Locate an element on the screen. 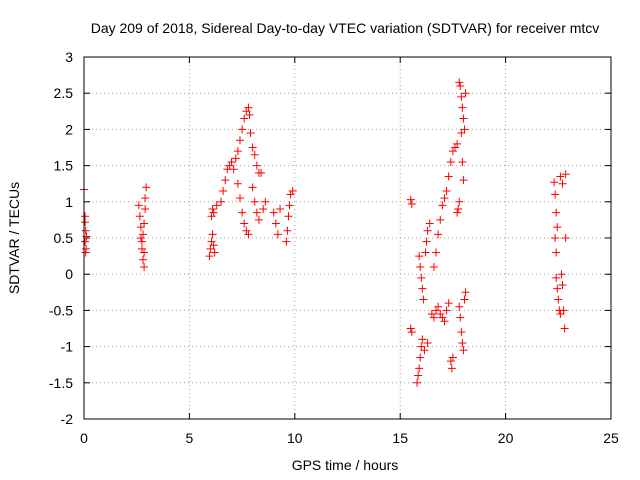  y-tick-label: 0 is located at coordinates (69, 274).